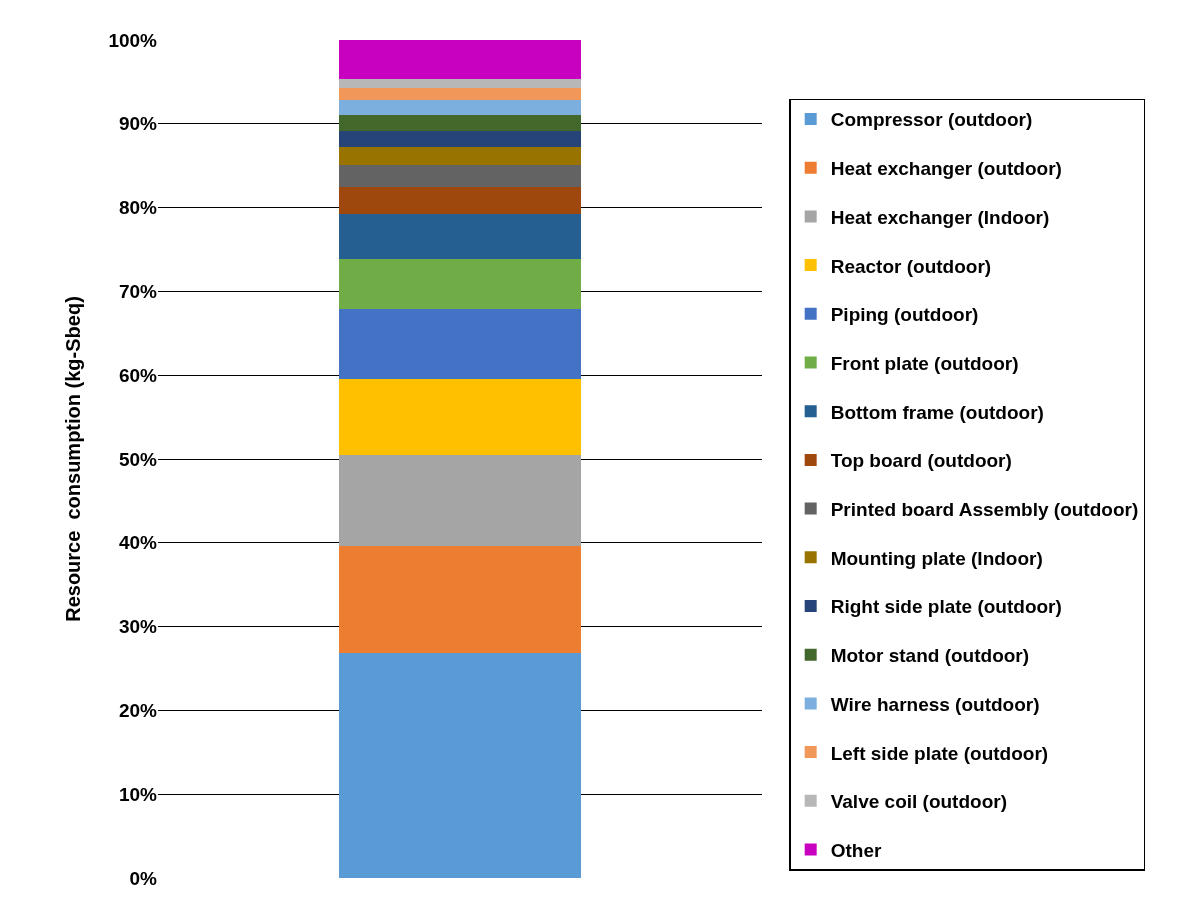  What do you see at coordinates (930, 656) in the screenshot?
I see `legend-label: Motor stand (outdoor)` at bounding box center [930, 656].